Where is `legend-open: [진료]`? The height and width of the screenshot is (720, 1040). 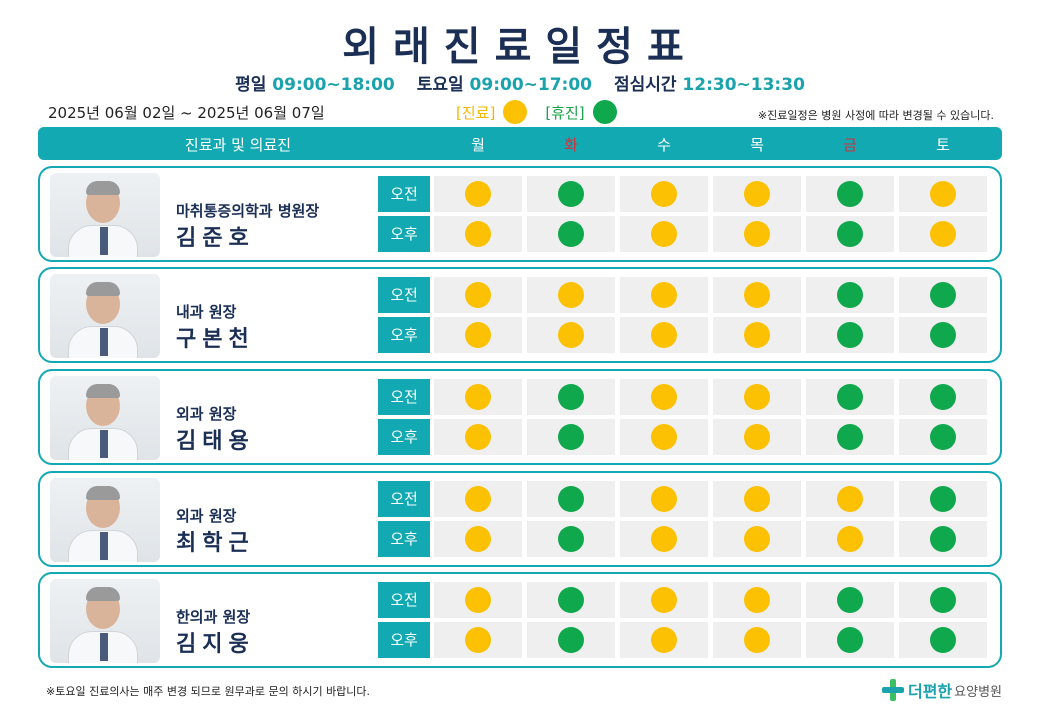 legend-open: [진료] is located at coordinates (492, 112).